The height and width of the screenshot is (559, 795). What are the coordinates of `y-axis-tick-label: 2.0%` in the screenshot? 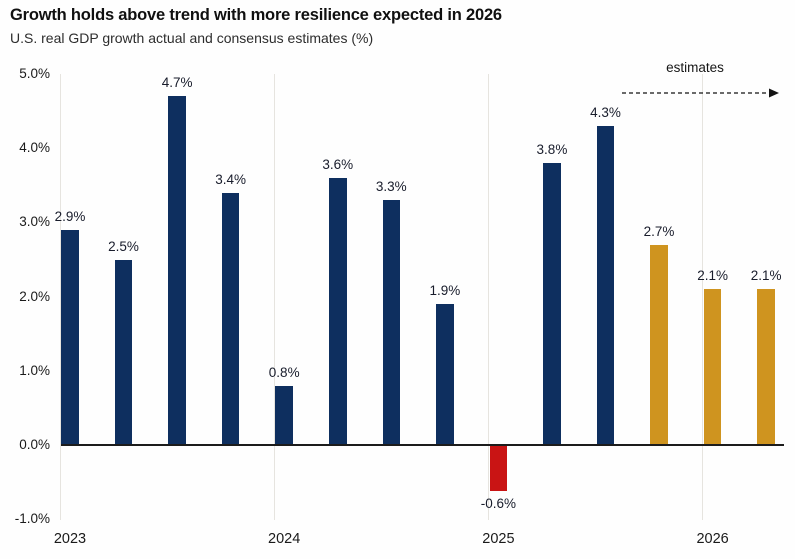 It's located at (34, 296).